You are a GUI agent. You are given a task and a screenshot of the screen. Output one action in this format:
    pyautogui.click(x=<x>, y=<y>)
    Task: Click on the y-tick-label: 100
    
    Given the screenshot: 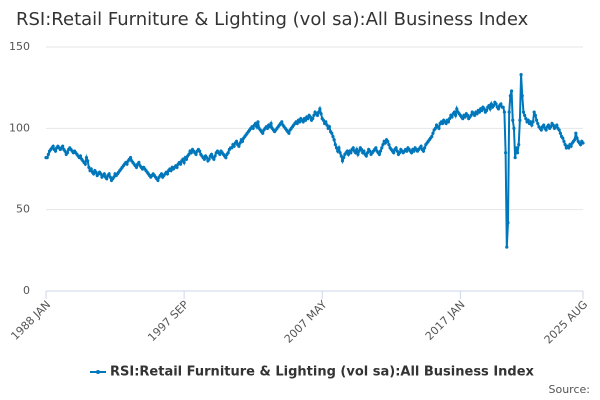 What is the action you would take?
    pyautogui.click(x=19, y=127)
    